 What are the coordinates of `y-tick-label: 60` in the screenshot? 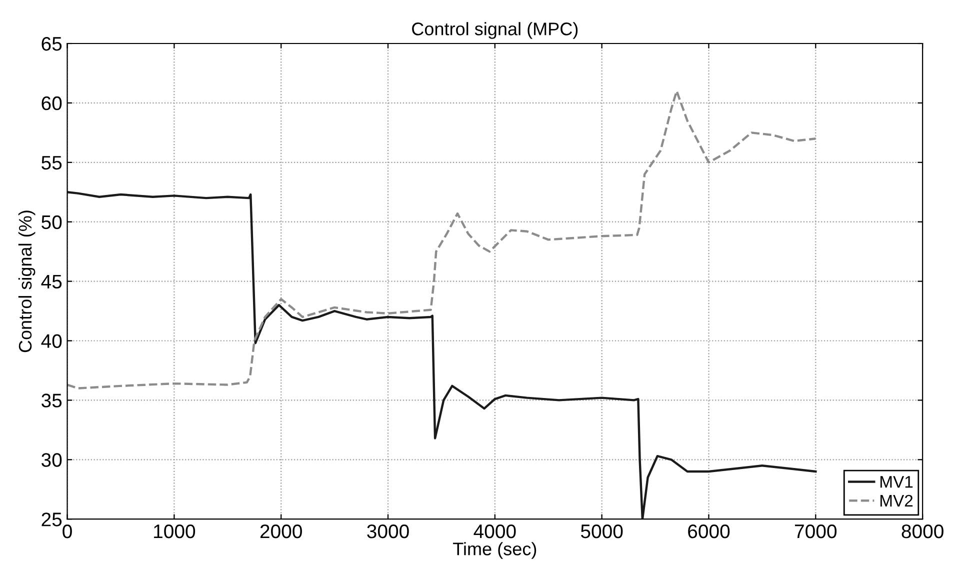 It's located at (52, 103).